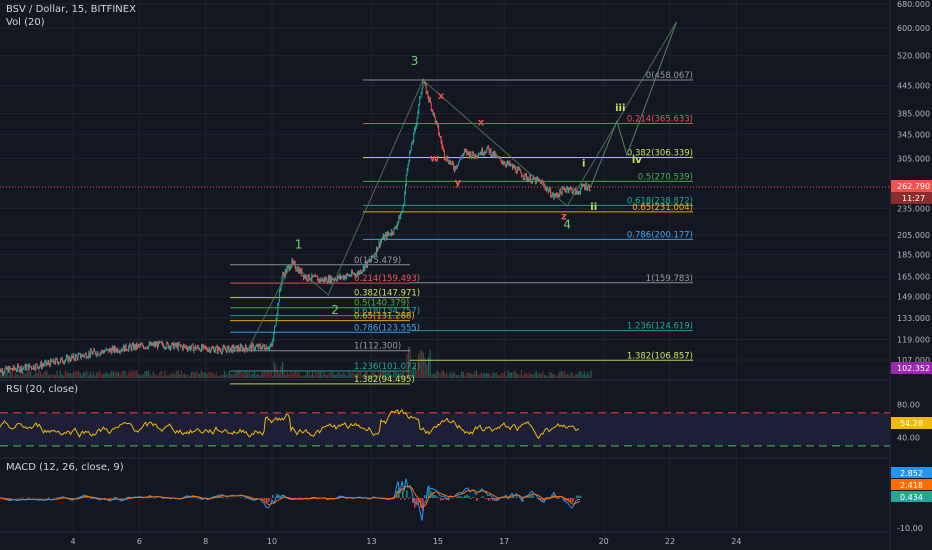 The height and width of the screenshot is (550, 932). What do you see at coordinates (387, 294) in the screenshot?
I see `fib-level-label: 0.382(147.971)` at bounding box center [387, 294].